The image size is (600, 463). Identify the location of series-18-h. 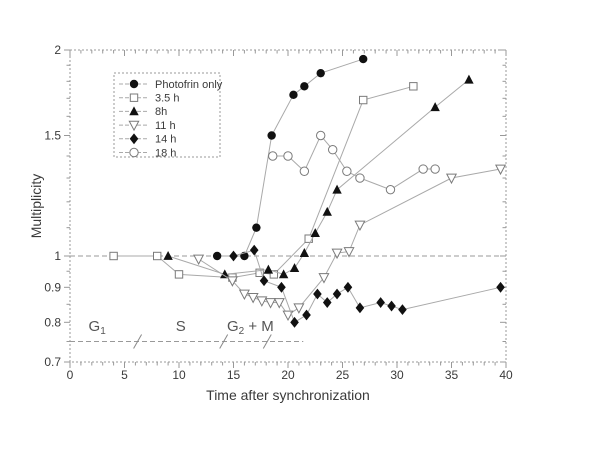
(354, 162).